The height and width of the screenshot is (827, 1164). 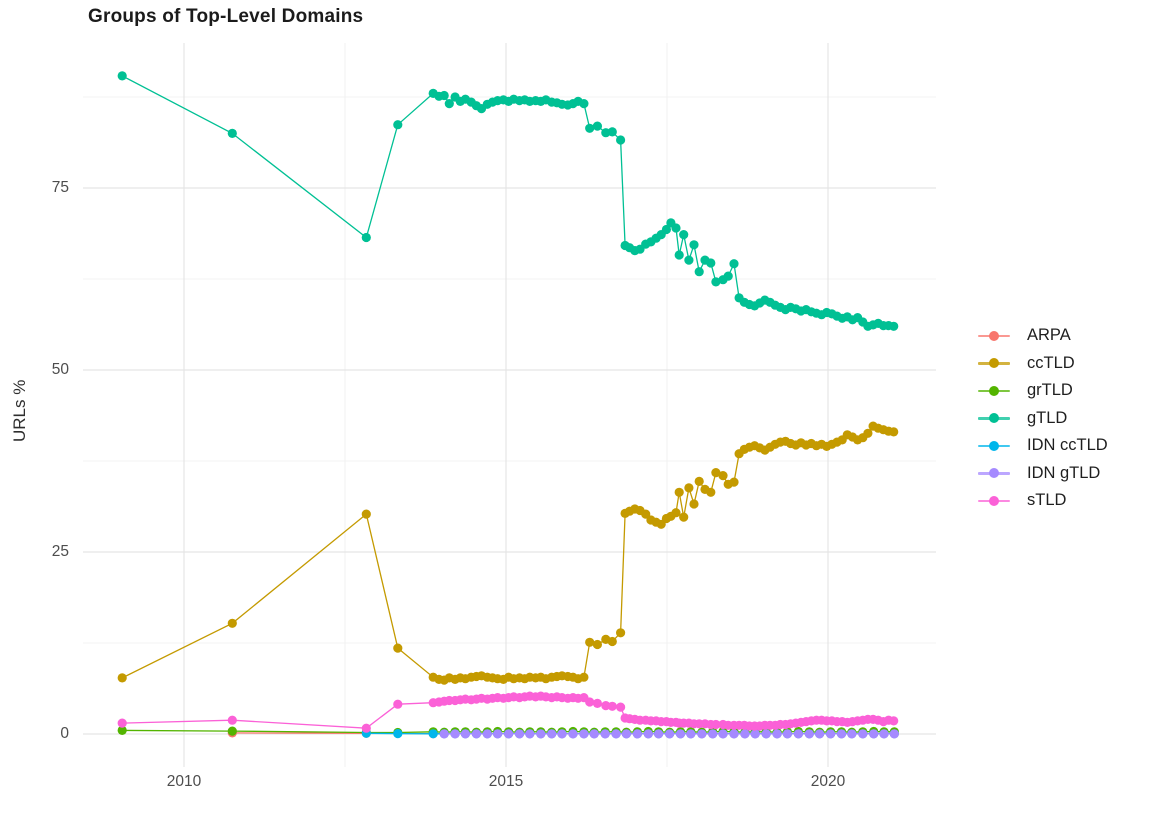 I want to click on legend-item-arpa: ARPA, so click(x=1043, y=336).